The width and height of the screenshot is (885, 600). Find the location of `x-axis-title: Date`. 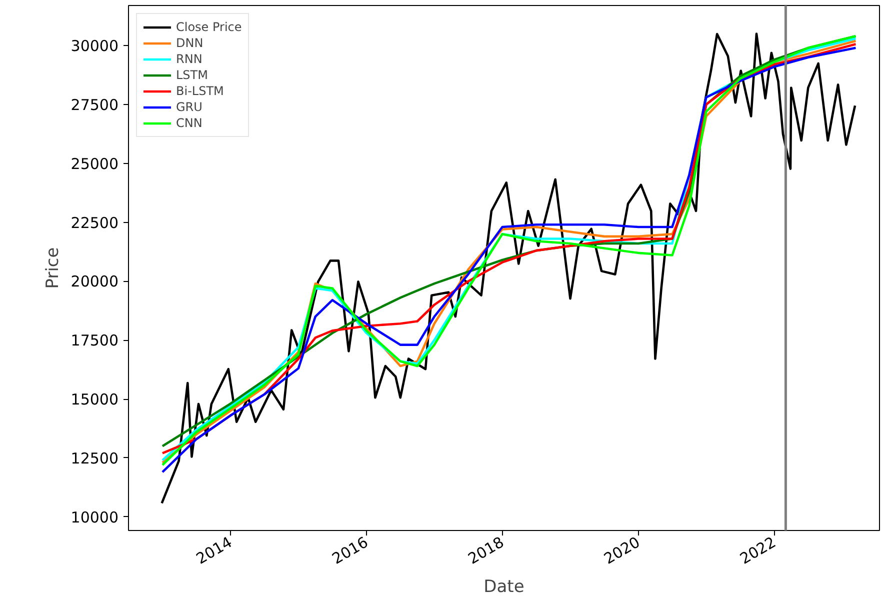

x-axis-title: Date is located at coordinates (504, 587).